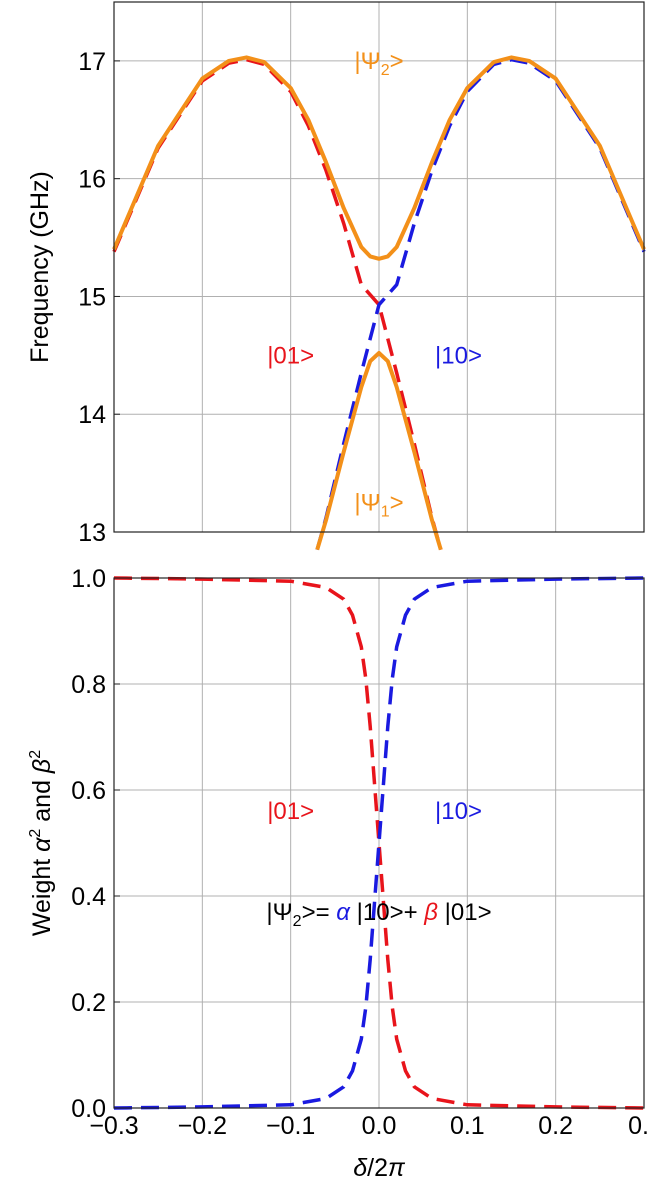 The height and width of the screenshot is (1198, 649). Describe the element at coordinates (202, 1126) in the screenshot. I see `x-tick-label: −0.2` at that location.